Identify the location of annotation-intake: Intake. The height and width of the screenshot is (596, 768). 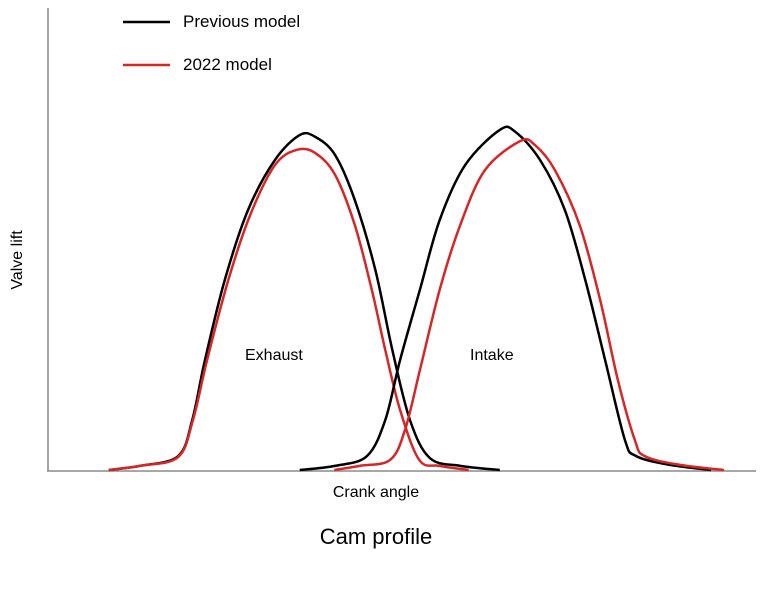
(492, 355).